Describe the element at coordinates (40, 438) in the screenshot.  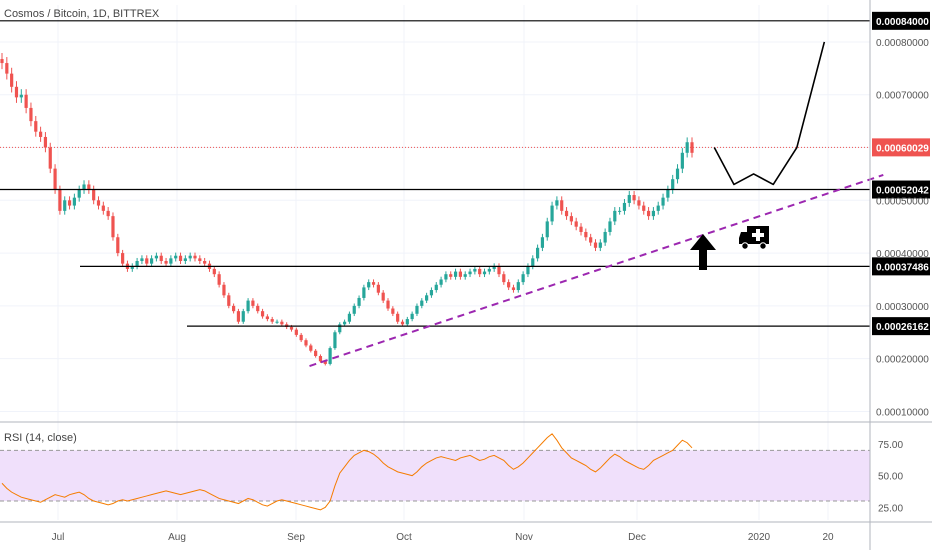
I see `rsi-title: RSI (14, close)` at that location.